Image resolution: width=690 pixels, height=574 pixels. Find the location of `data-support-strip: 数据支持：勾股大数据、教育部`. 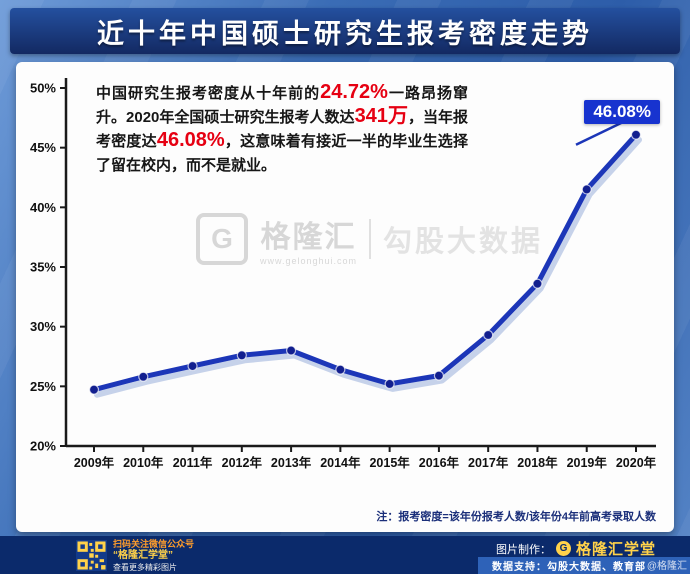

data-support-strip: 数据支持：勾股大数据、教育部 is located at coordinates (584, 565).